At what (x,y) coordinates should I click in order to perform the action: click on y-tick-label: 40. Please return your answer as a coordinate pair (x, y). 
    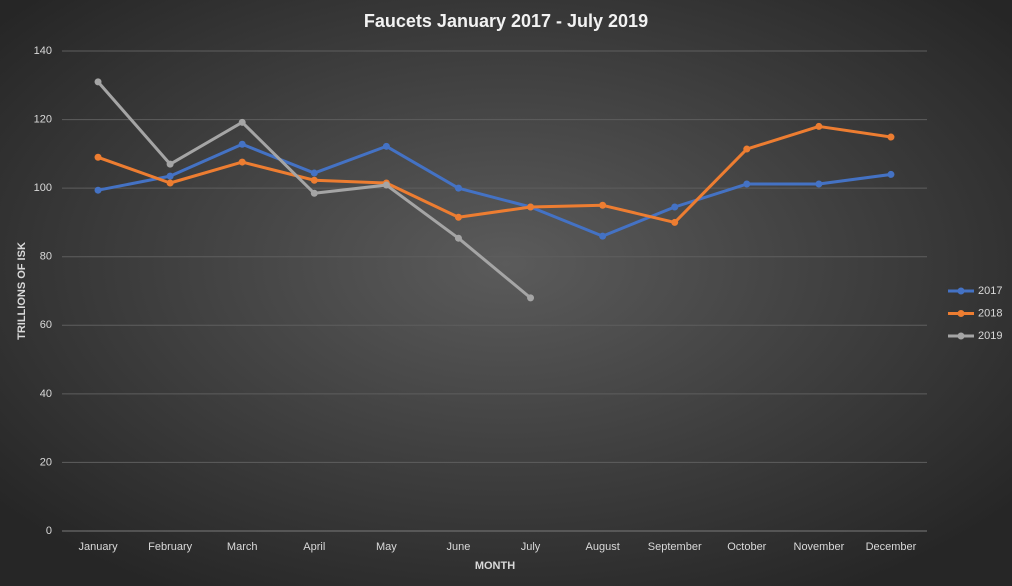
    Looking at the image, I should click on (46, 394).